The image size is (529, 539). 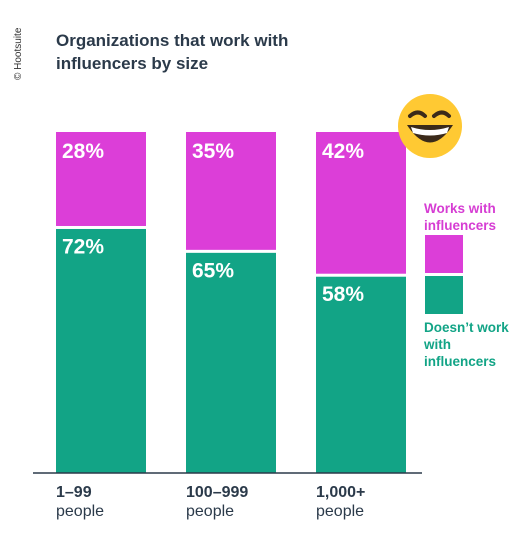 I want to click on x-tick-label-2-1: people, so click(x=340, y=511).